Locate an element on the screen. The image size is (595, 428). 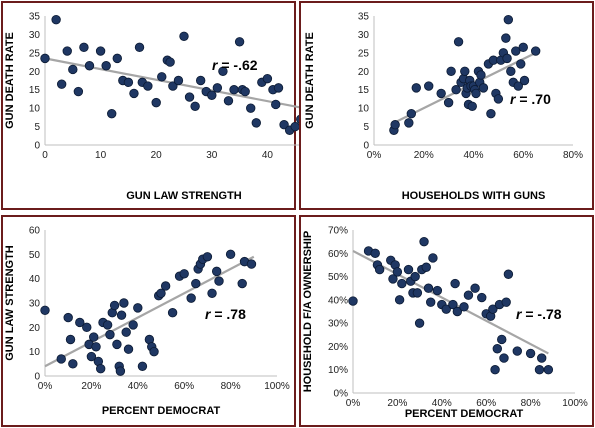
x-tick-label: 30 is located at coordinates (212, 155).